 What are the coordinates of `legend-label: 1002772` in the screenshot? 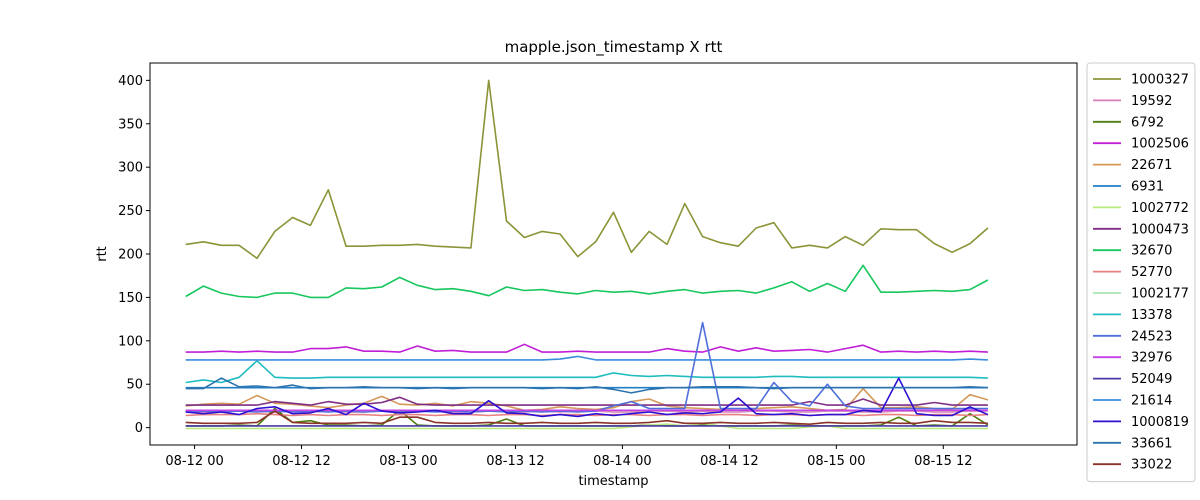 It's located at (1160, 208).